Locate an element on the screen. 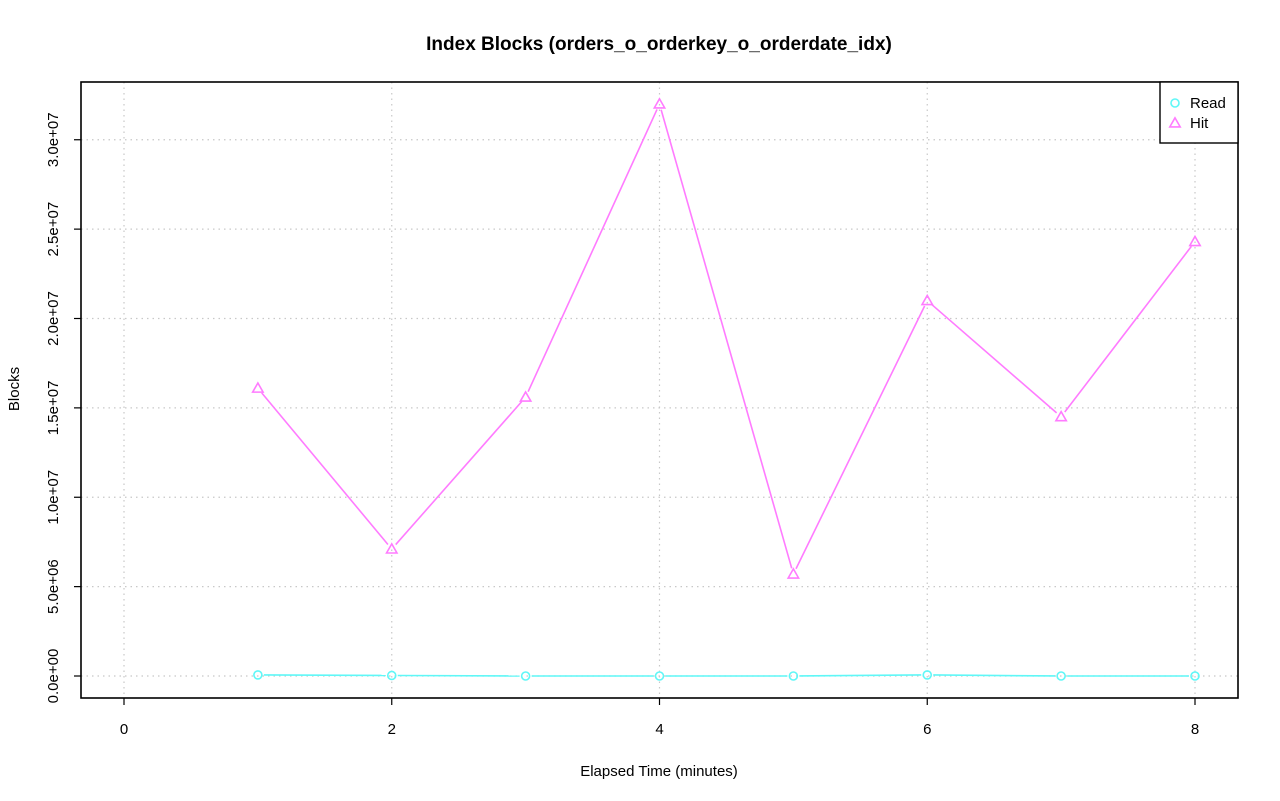 Image resolution: width=1280 pixels, height=801 pixels. x-tick-label: 6 is located at coordinates (927, 729).